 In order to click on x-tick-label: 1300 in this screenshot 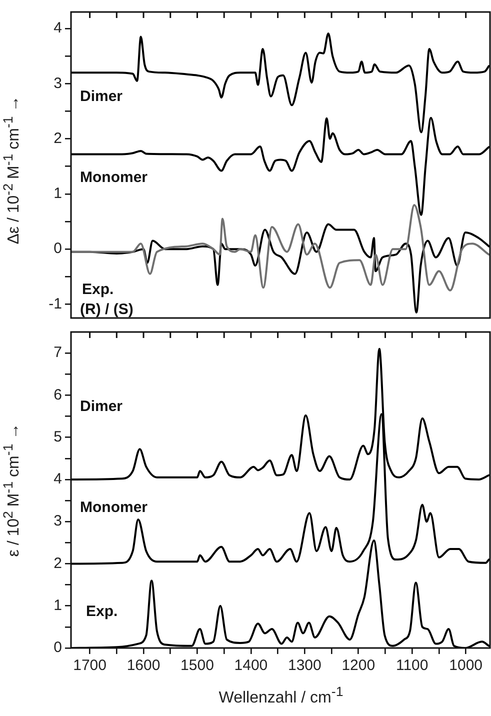, I will do `click(305, 665)`.